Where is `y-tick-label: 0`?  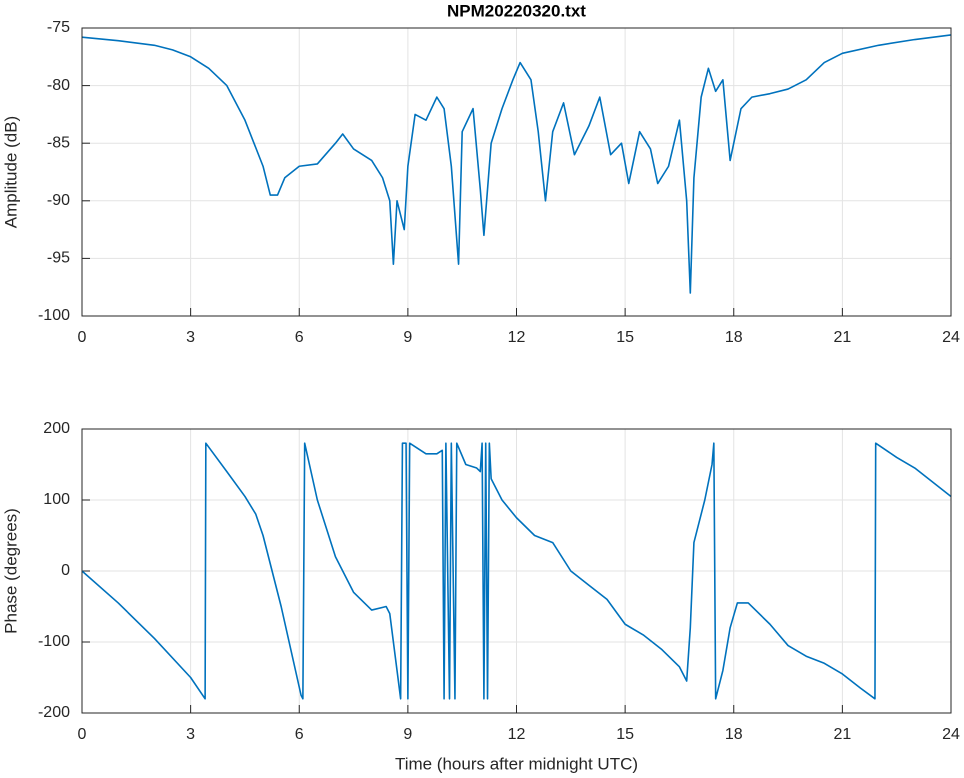 y-tick-label: 0 is located at coordinates (65, 570).